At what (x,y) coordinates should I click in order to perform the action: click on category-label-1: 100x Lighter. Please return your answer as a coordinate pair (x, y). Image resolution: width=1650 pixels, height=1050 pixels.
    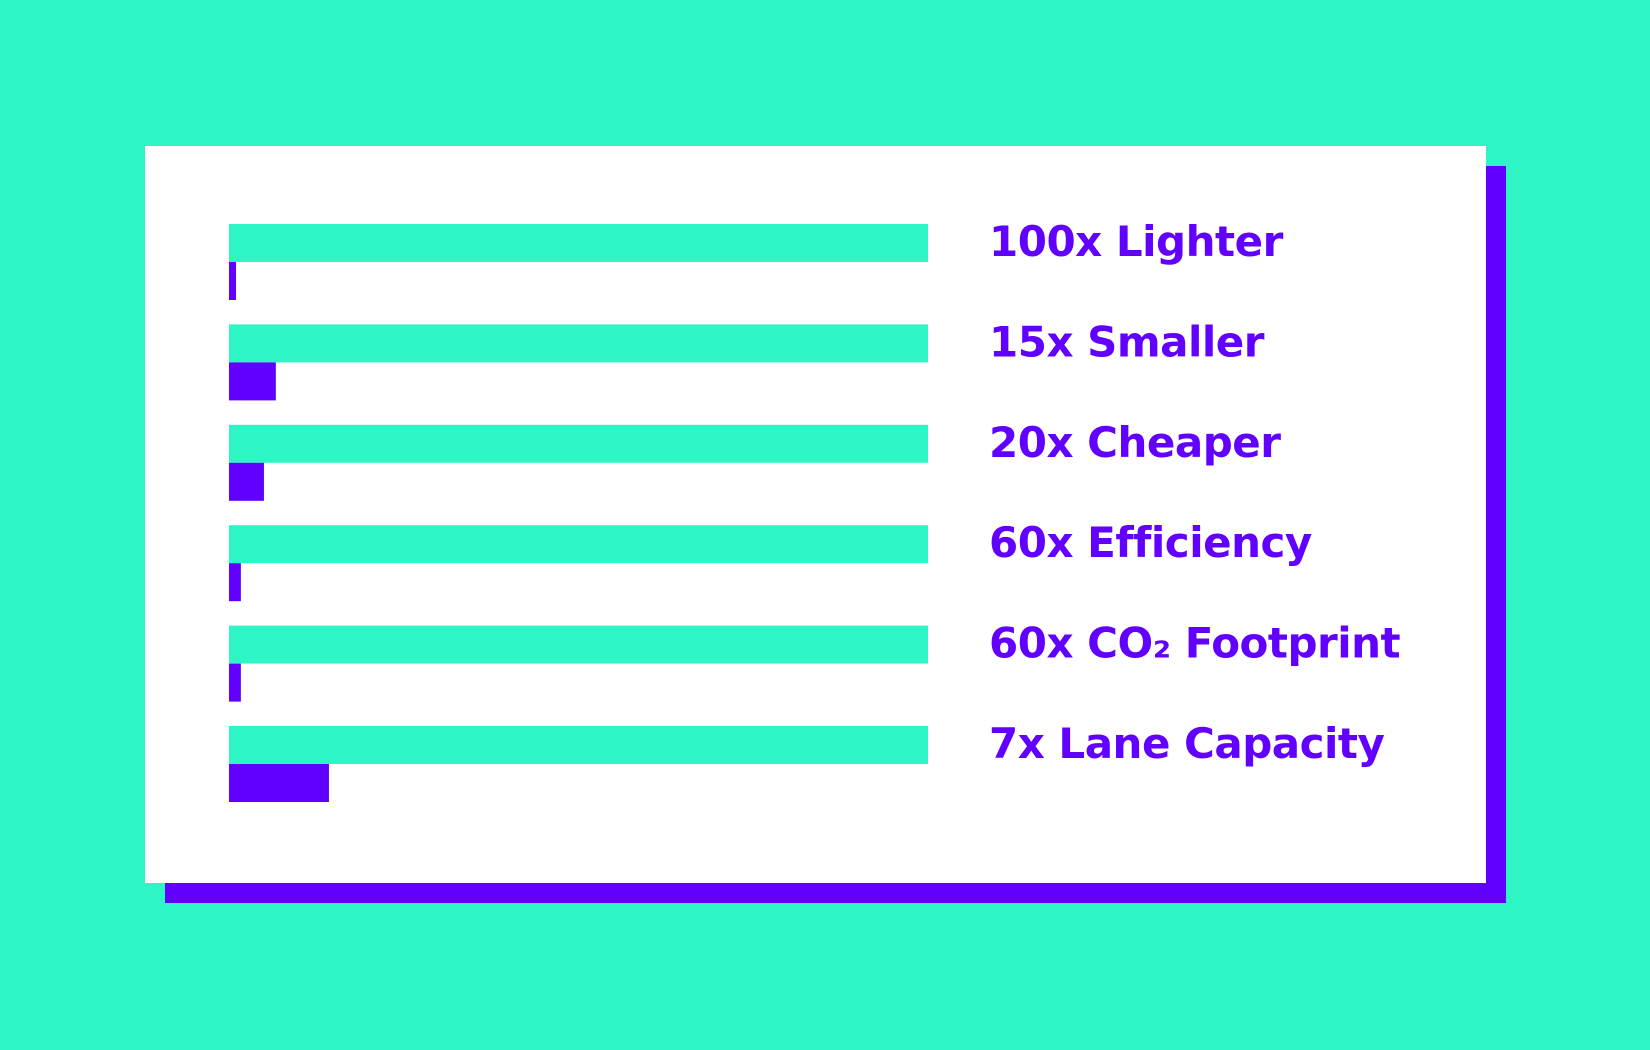
    Looking at the image, I should click on (1136, 241).